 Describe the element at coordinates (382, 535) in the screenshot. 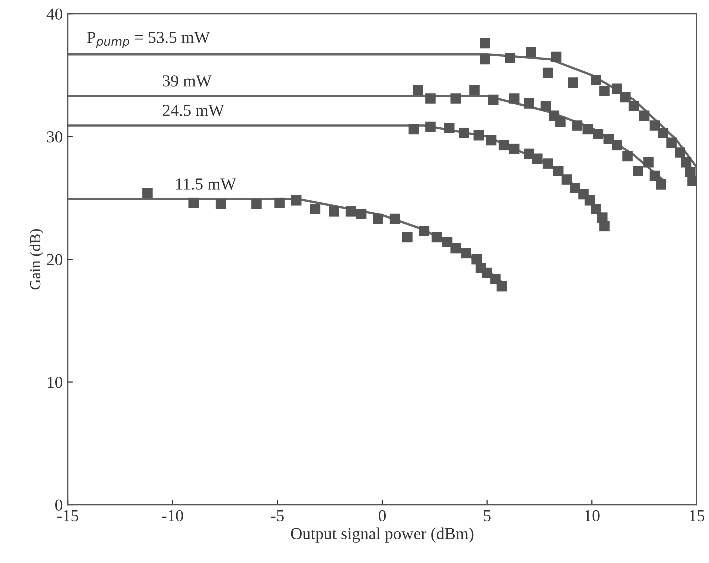

I see `x-axis-title: Output signal power (dBm)` at that location.